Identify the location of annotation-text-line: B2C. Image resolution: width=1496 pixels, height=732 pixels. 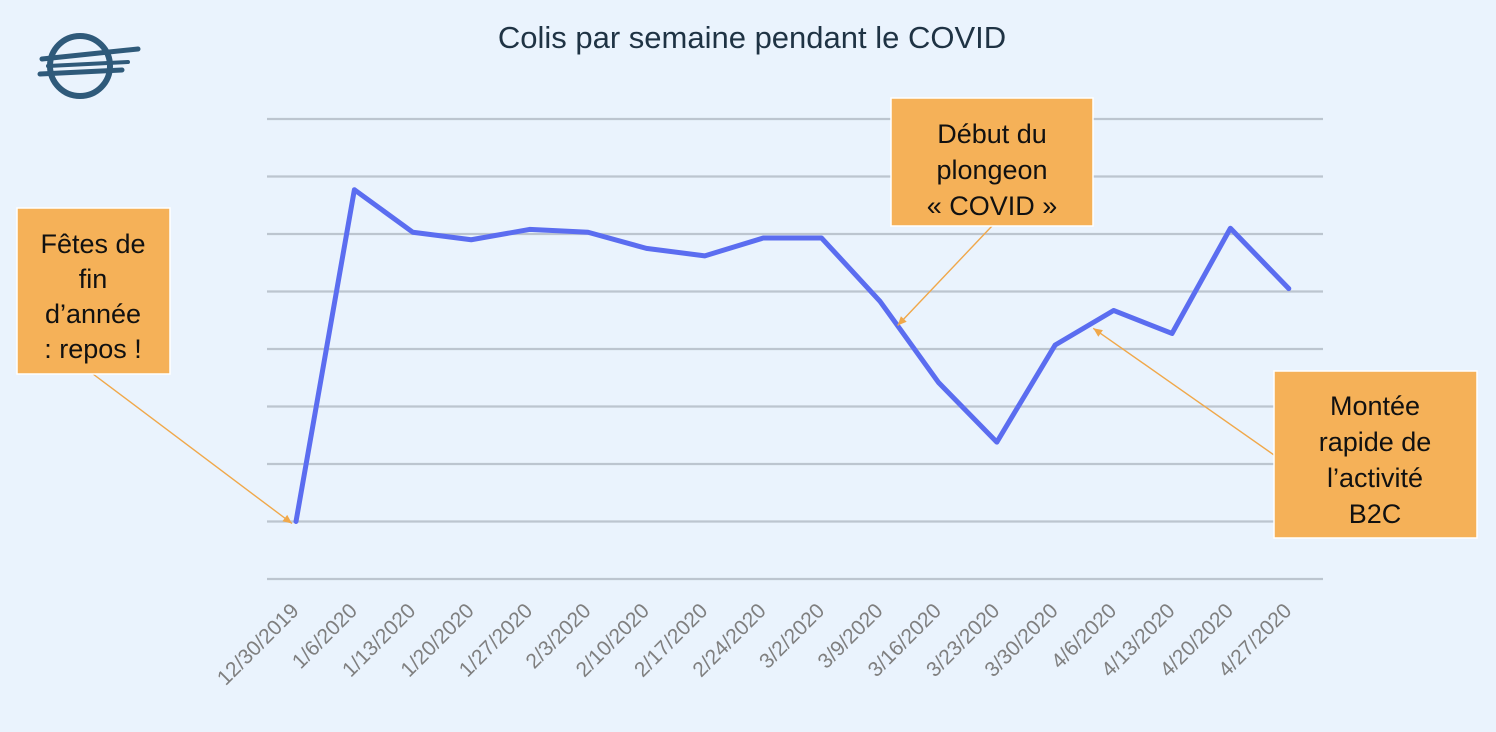
(1375, 514).